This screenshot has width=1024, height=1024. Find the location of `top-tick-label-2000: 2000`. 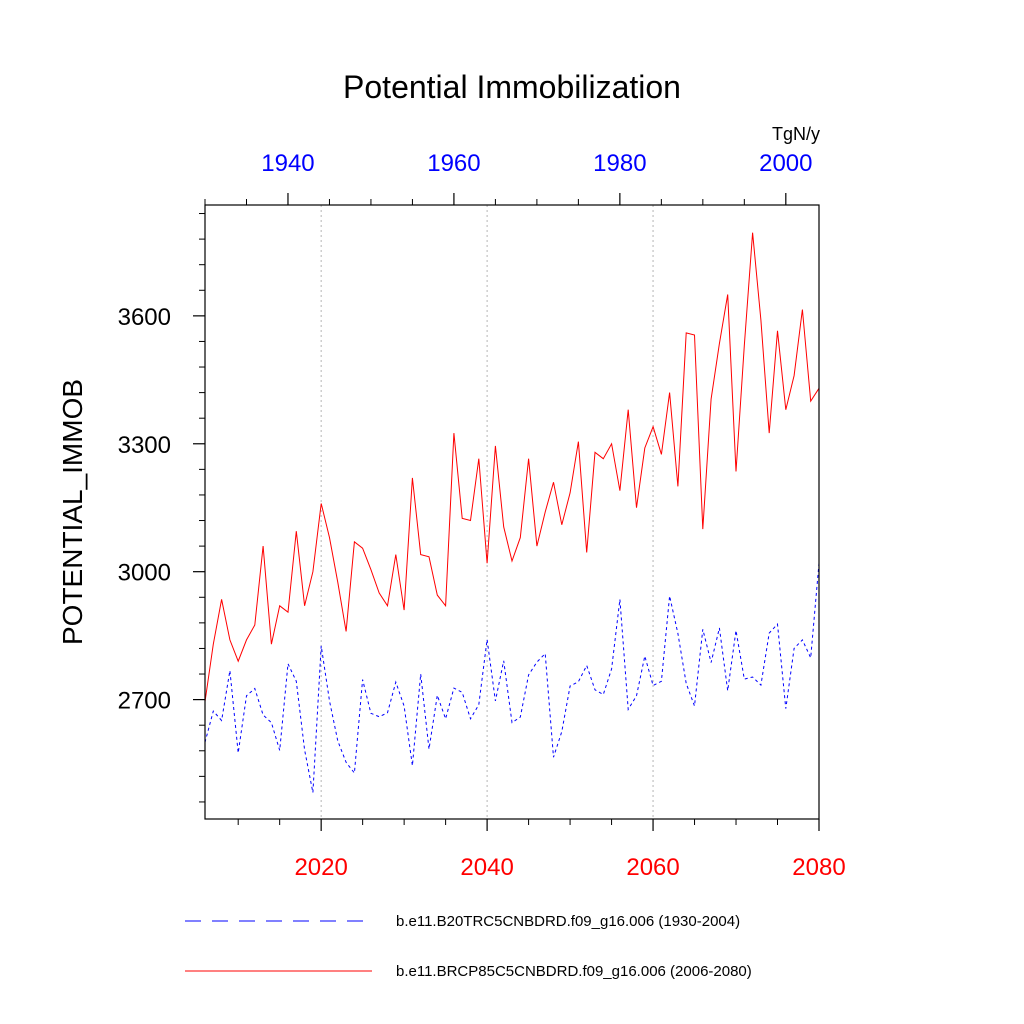

top-tick-label-2000: 2000 is located at coordinates (785, 163).